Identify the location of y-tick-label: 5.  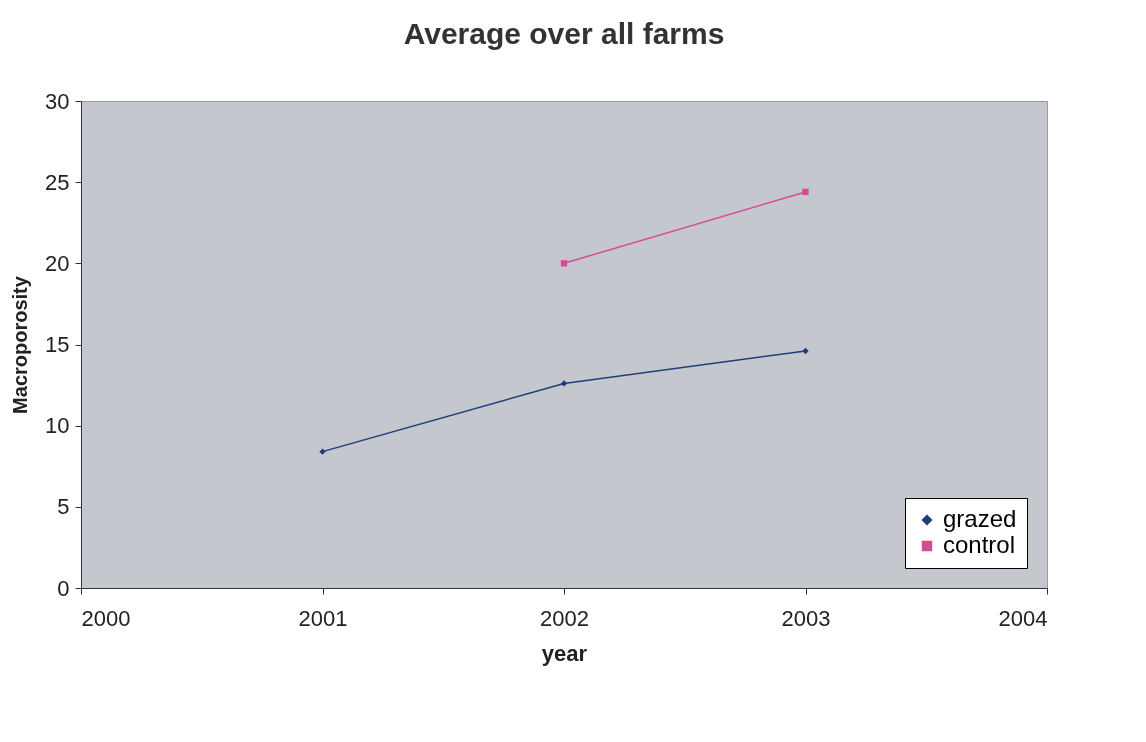
(63, 507).